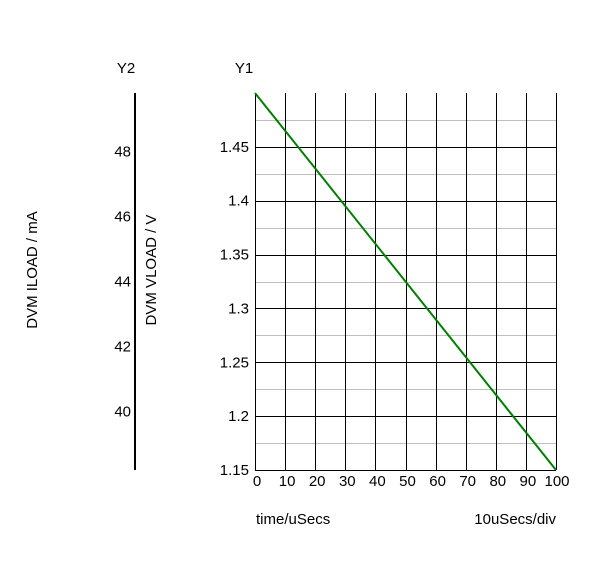 The width and height of the screenshot is (600, 563). I want to click on y2-axis-name: Y2, so click(126, 68).